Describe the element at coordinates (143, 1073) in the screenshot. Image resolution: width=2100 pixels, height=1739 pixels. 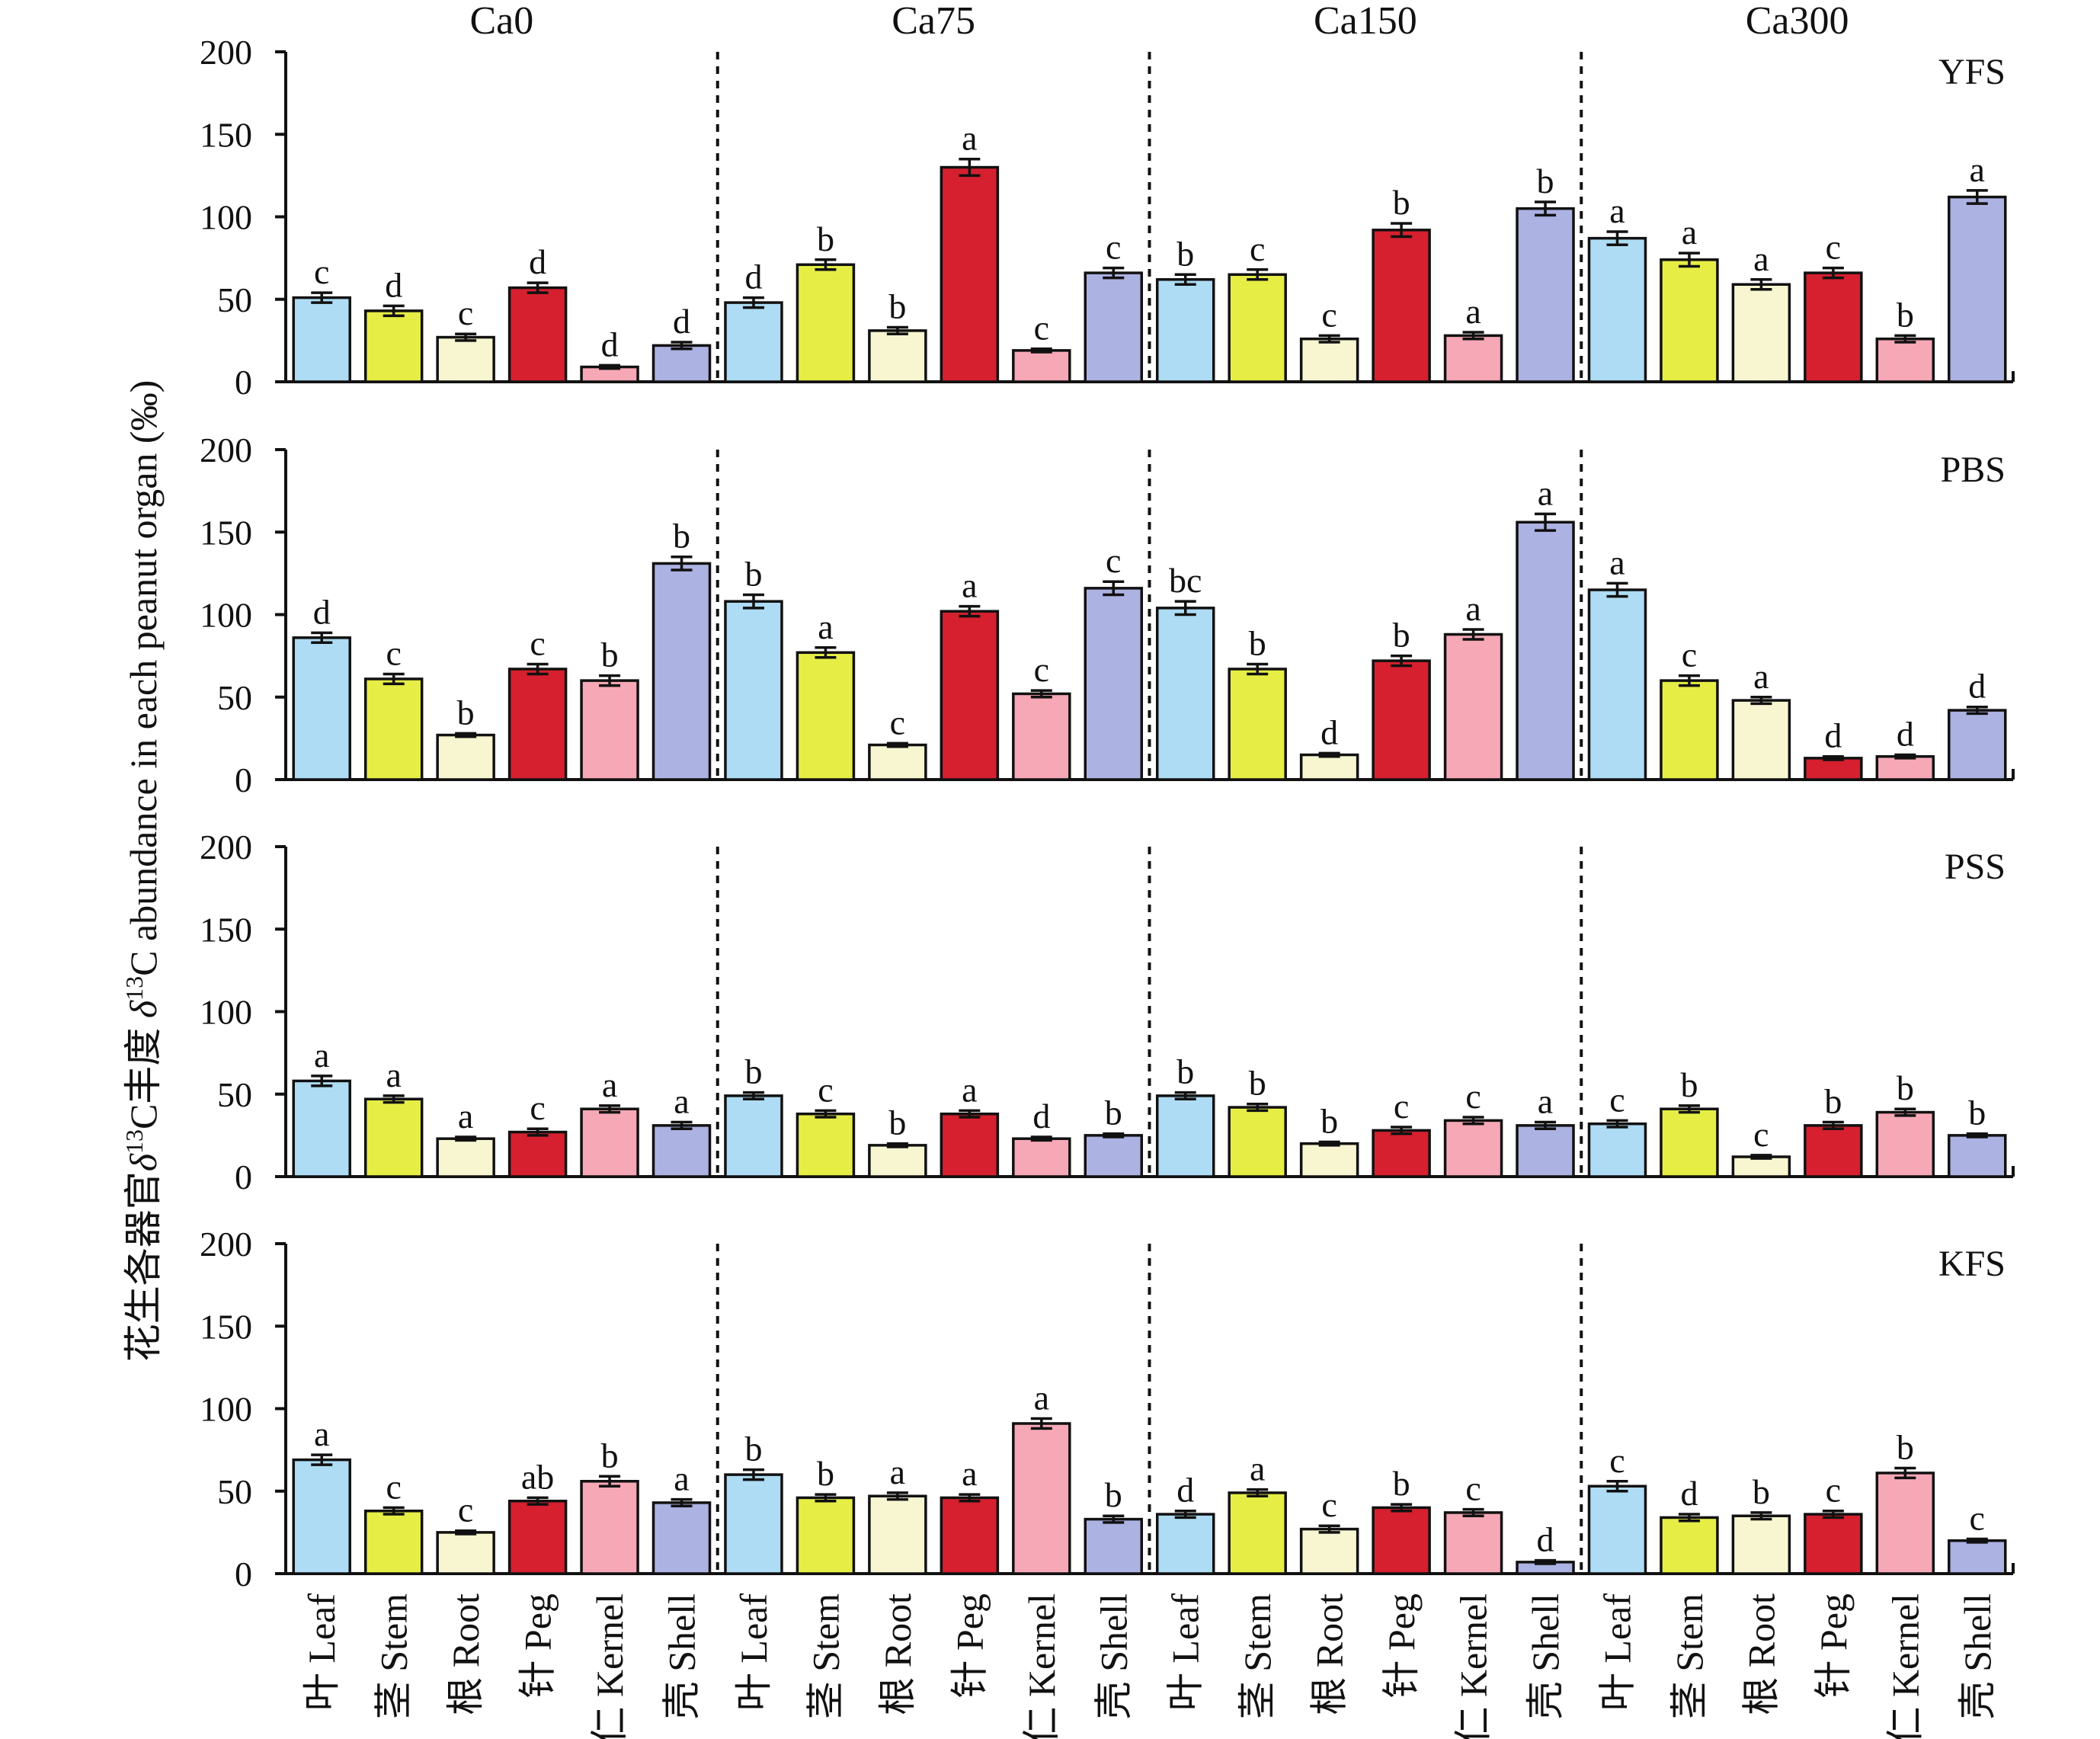
I see `y-axis-label-rest-cn: C丰度` at that location.